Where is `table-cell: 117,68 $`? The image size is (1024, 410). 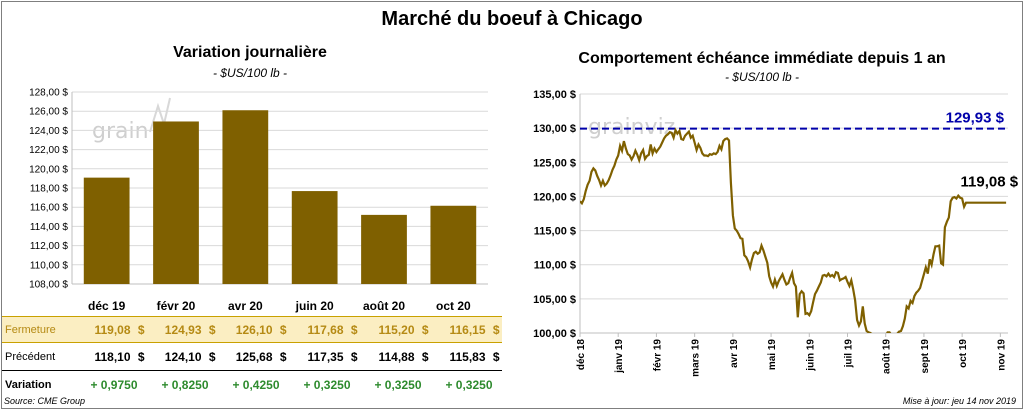 table-cell: 117,68 $ is located at coordinates (324, 329).